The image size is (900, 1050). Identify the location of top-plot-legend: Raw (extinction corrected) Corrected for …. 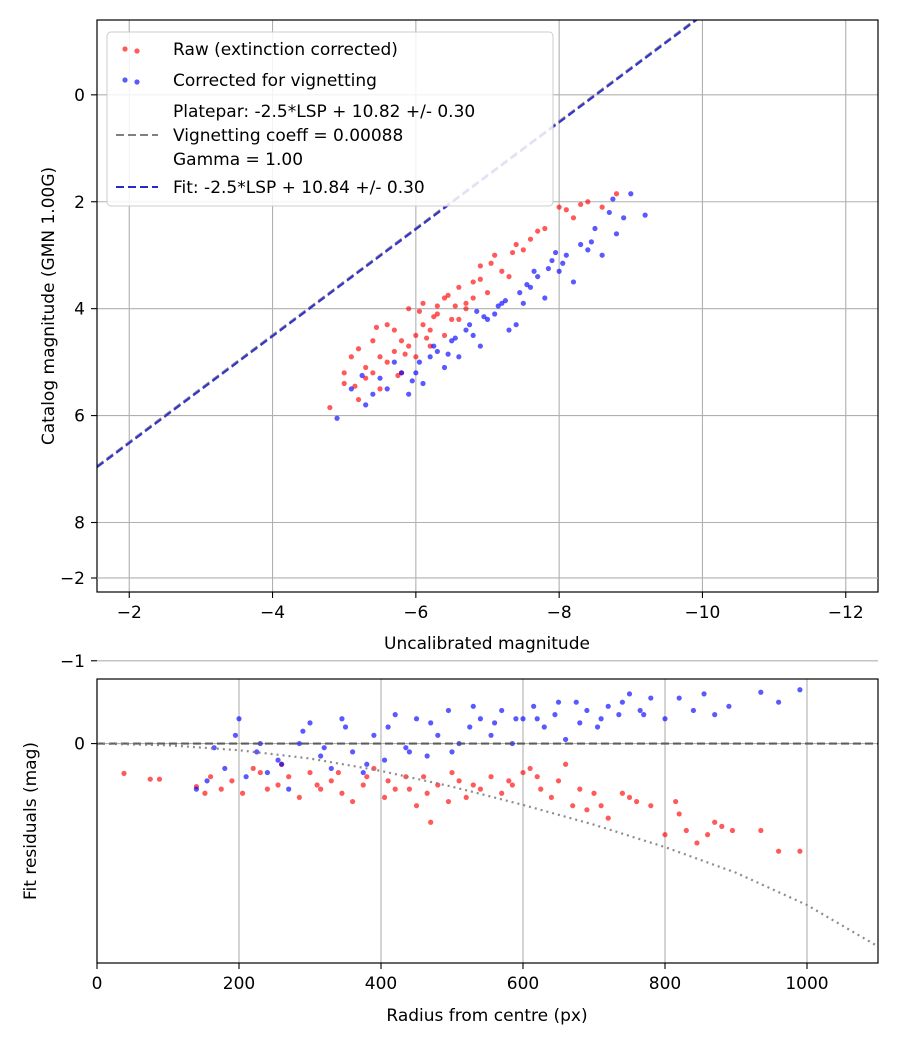
(330, 119).